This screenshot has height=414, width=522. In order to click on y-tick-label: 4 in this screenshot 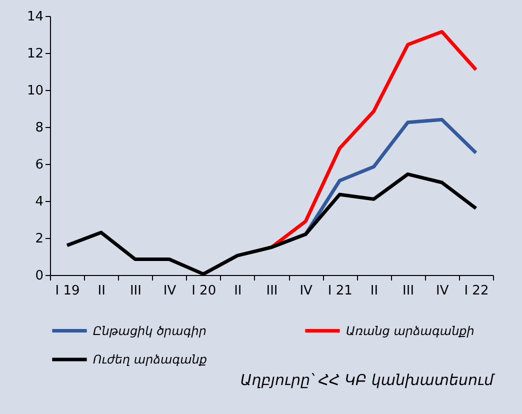, I will do `click(39, 202)`.